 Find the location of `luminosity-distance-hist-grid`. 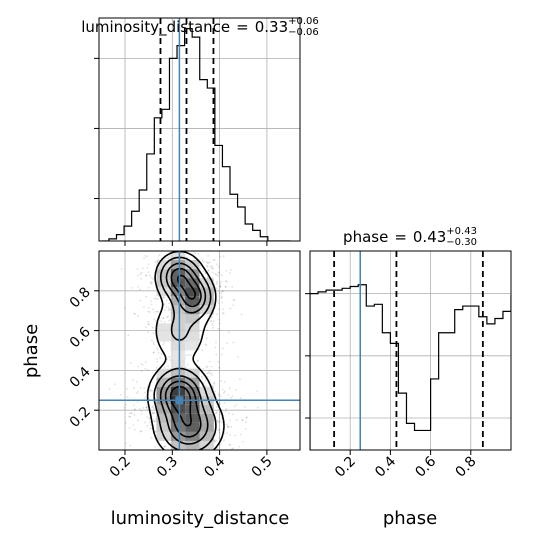

luminosity-distance-hist-grid is located at coordinates (199, 129).